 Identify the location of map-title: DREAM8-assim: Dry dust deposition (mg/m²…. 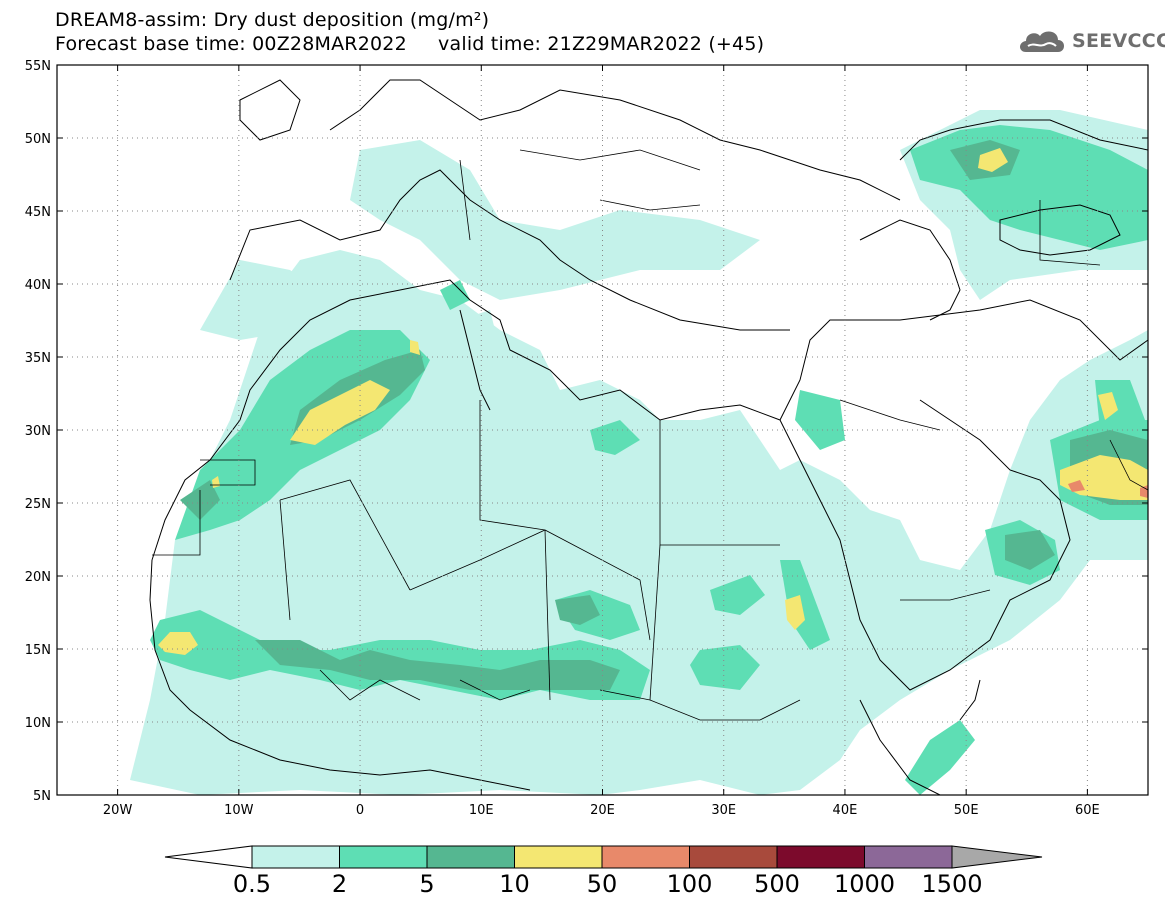
(272, 20).